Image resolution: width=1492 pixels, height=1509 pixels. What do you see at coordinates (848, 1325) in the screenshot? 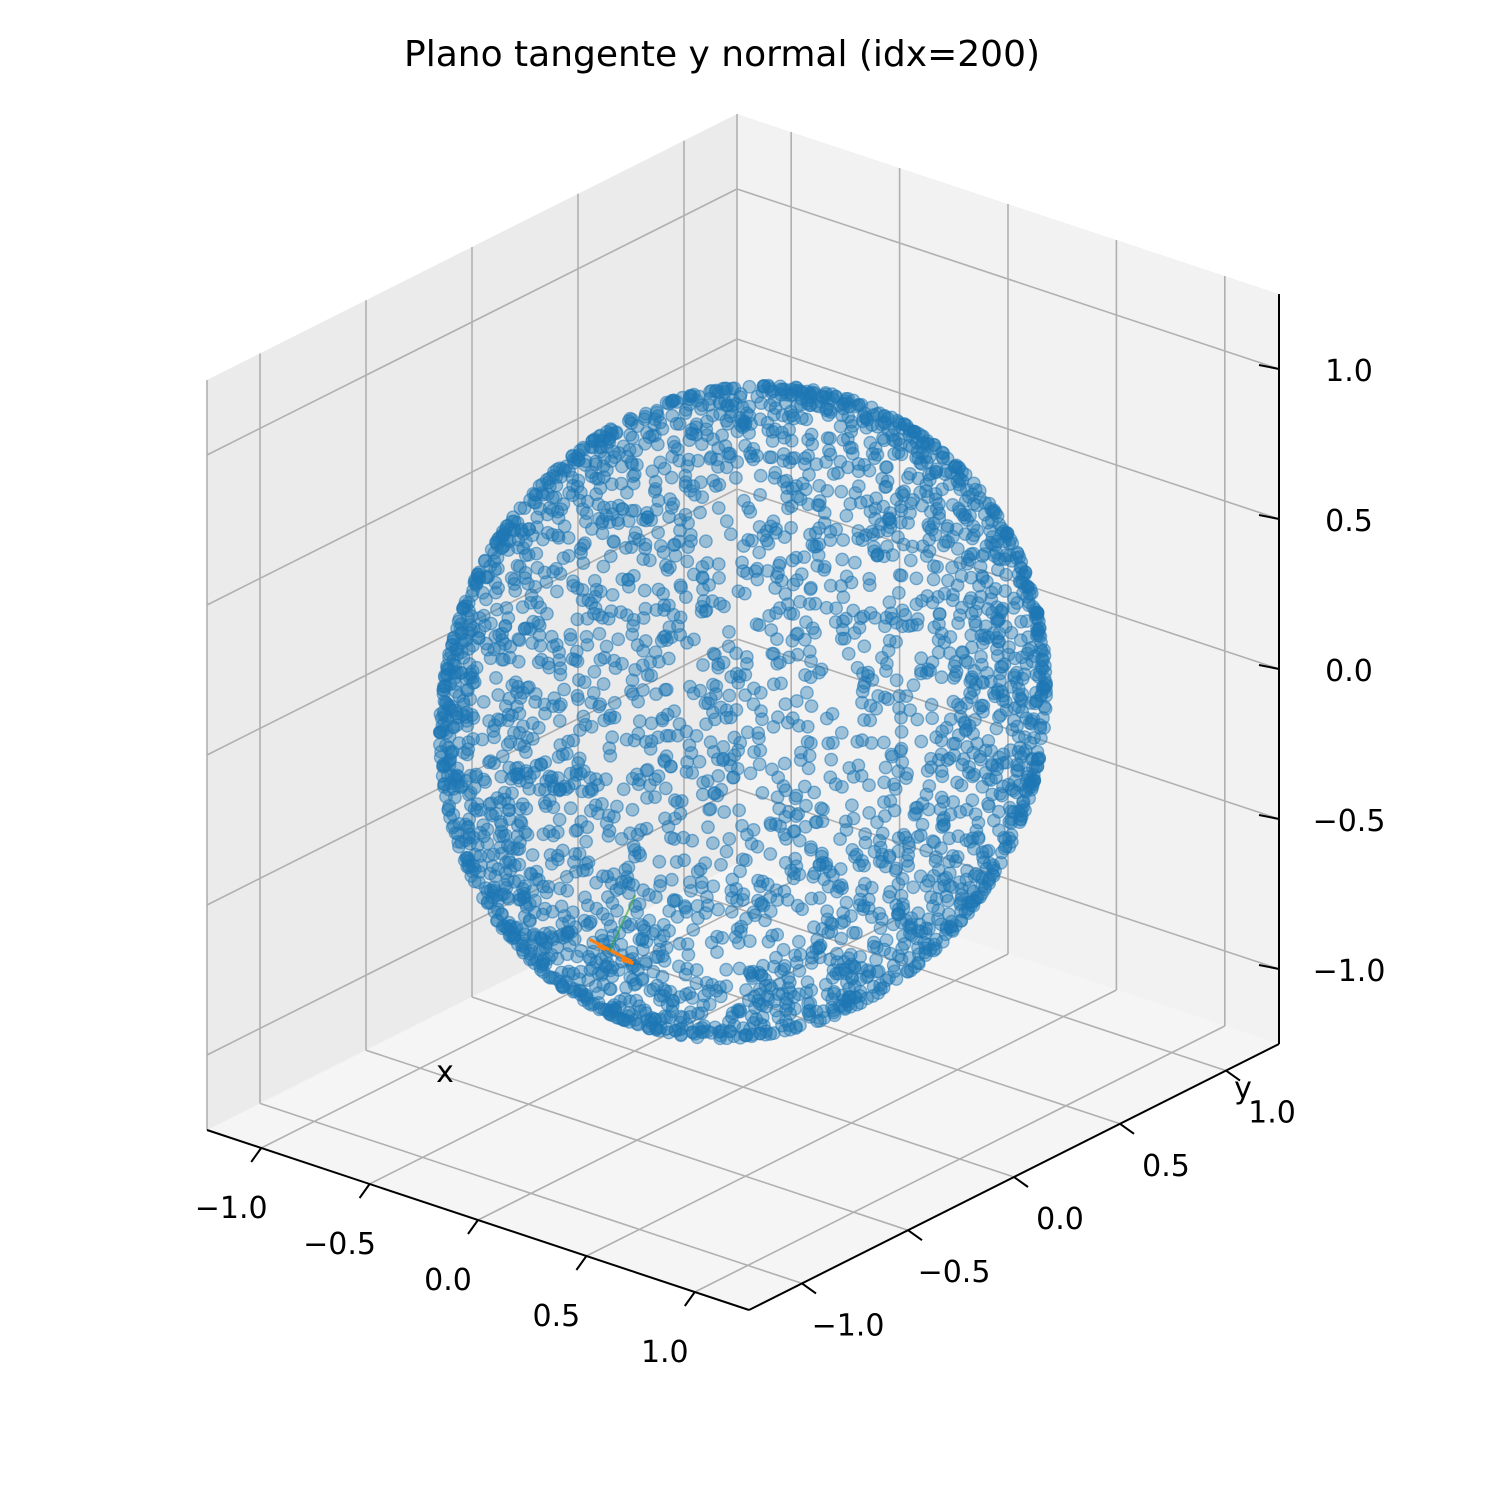
I see `y-tick-label: −1.0` at bounding box center [848, 1325].